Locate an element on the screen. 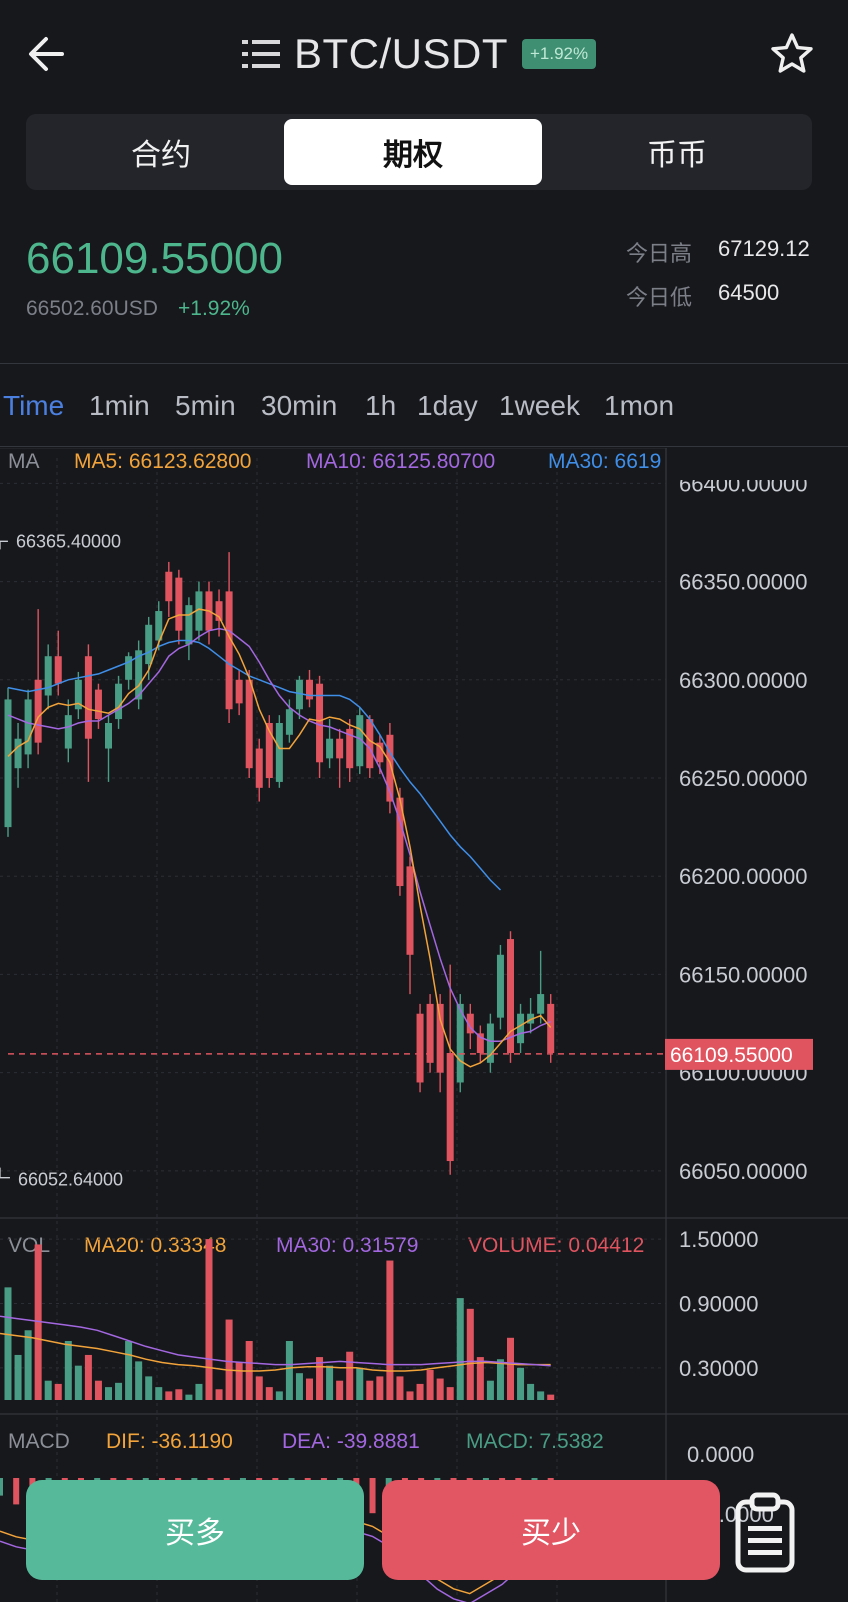 This screenshot has width=848, height=1602. market-type-switcher: 合约 期权 币币 is located at coordinates (419, 152).